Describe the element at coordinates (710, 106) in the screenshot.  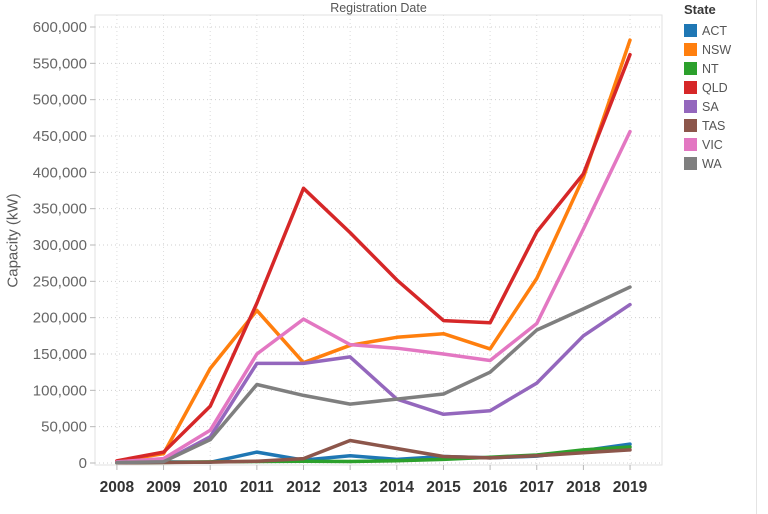
I see `legend-item-label: SA` at that location.